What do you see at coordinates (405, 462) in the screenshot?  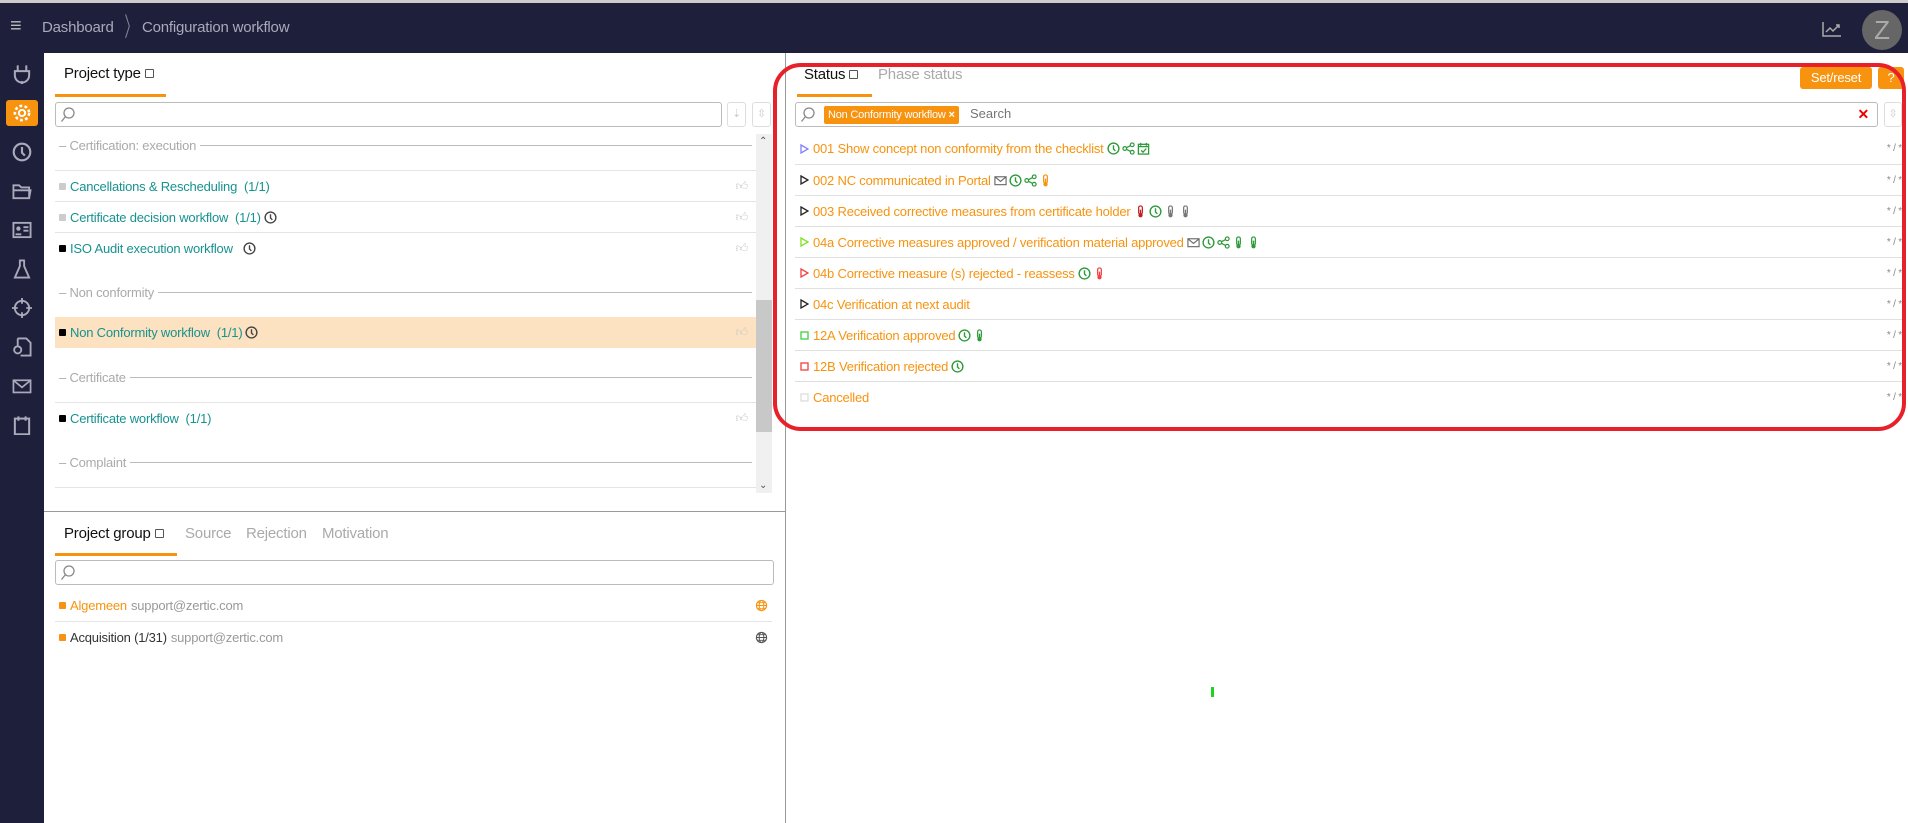 I see `group-header: – Complaint` at bounding box center [405, 462].